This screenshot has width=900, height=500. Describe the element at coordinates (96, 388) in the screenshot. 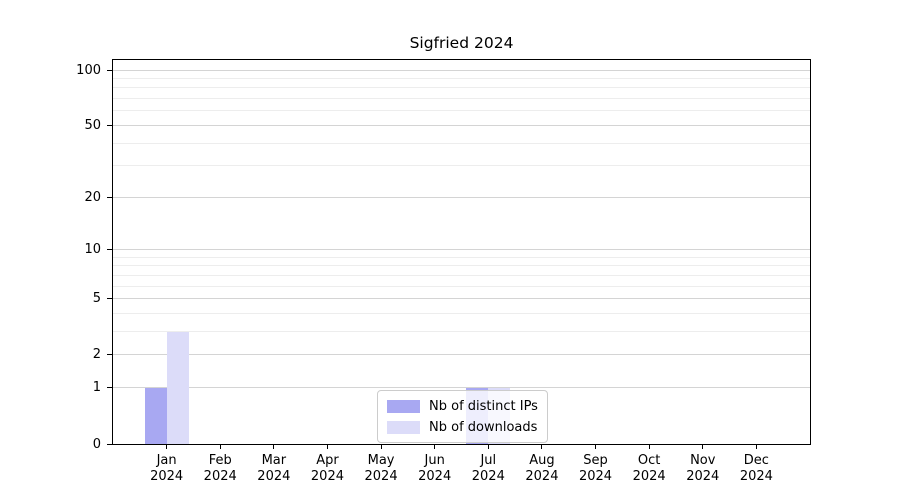

I see `y-tick-label: 1` at that location.